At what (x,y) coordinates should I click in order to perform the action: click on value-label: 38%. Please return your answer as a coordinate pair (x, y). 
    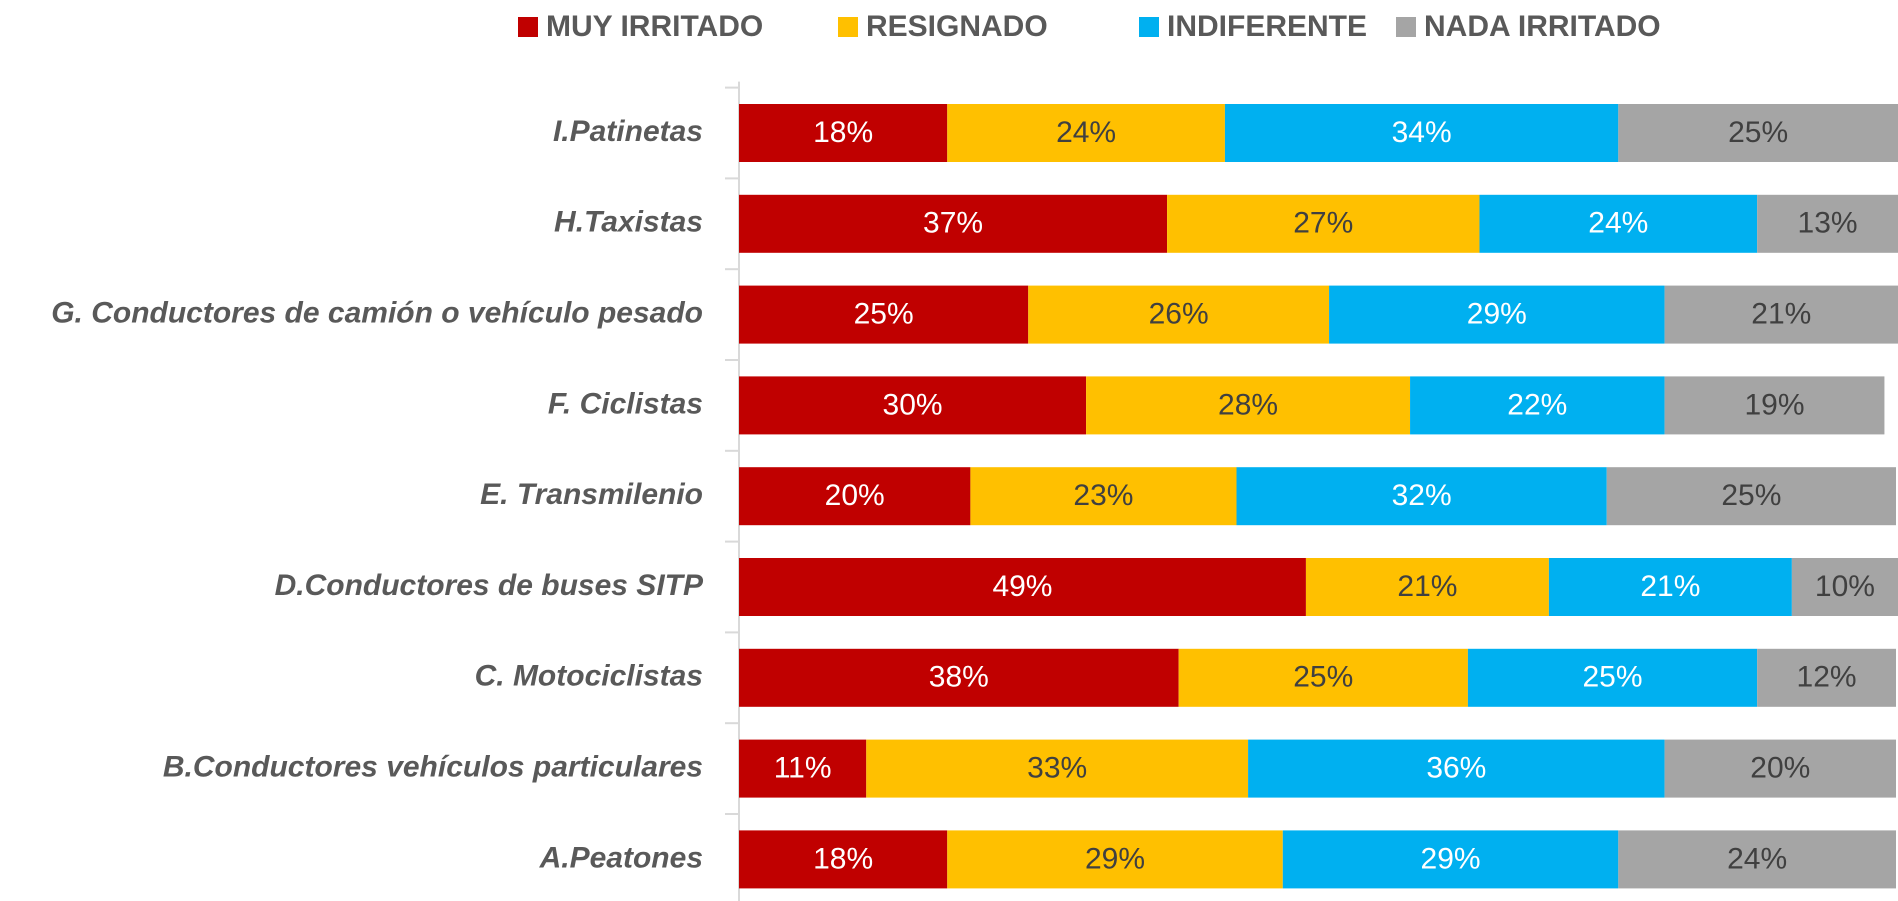
    Looking at the image, I should click on (959, 677).